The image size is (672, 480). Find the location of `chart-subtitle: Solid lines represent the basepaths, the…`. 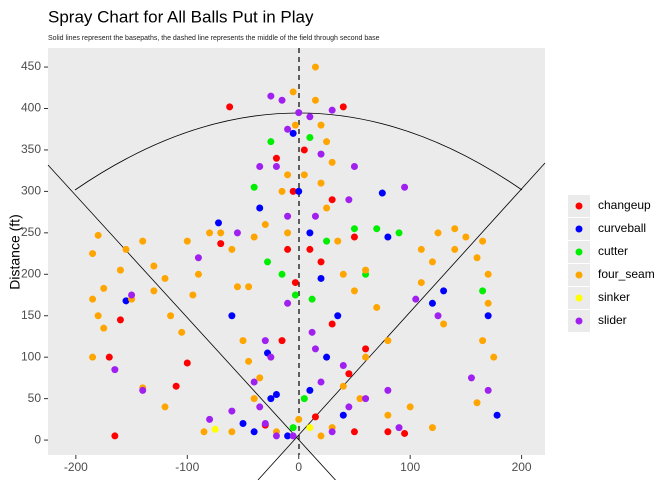

chart-subtitle: Solid lines represent the basepaths, the… is located at coordinates (214, 38).